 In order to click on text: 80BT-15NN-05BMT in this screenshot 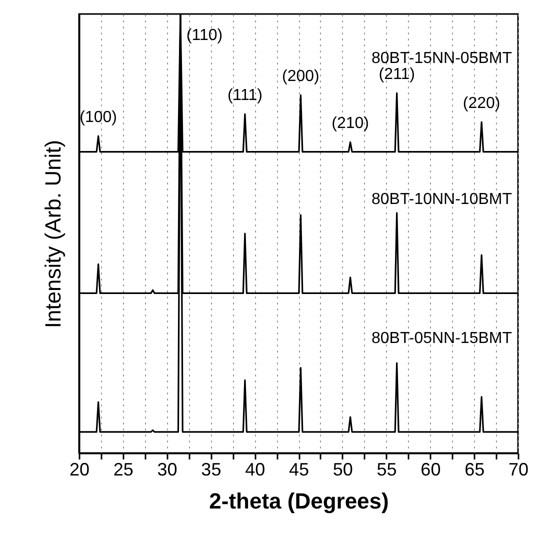, I will do `click(442, 58)`.